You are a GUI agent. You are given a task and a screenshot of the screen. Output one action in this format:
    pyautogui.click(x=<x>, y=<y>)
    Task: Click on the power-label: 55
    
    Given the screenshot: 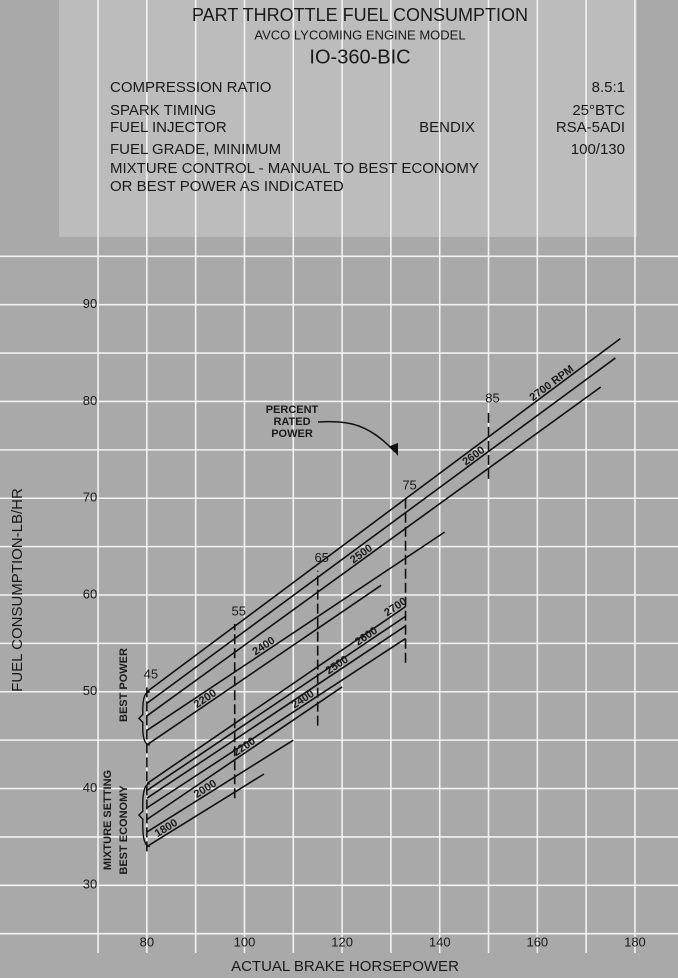 What is the action you would take?
    pyautogui.click(x=238, y=610)
    